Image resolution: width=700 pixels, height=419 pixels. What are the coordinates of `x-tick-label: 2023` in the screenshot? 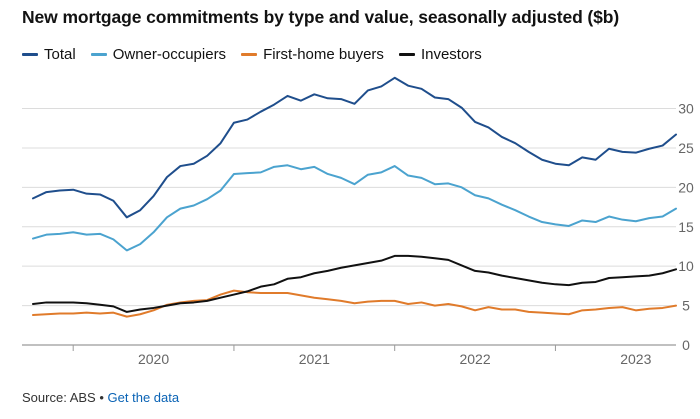 It's located at (635, 359).